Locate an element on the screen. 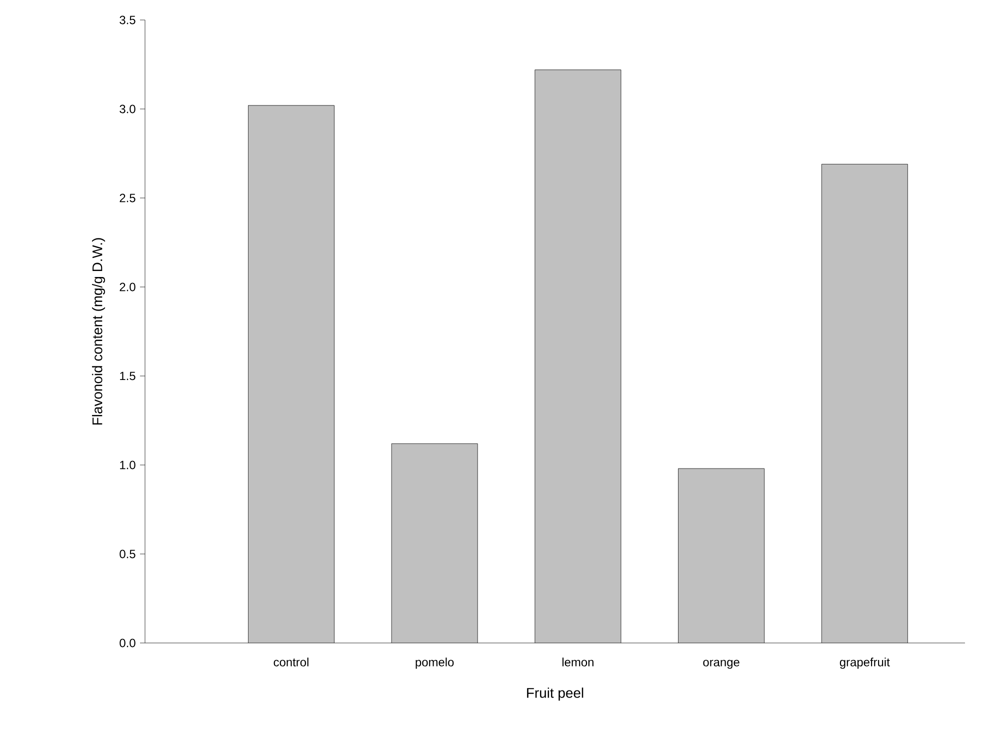 The height and width of the screenshot is (746, 999). y-axis-title: Flavonoid content (mg/g D.W.) is located at coordinates (99, 331).